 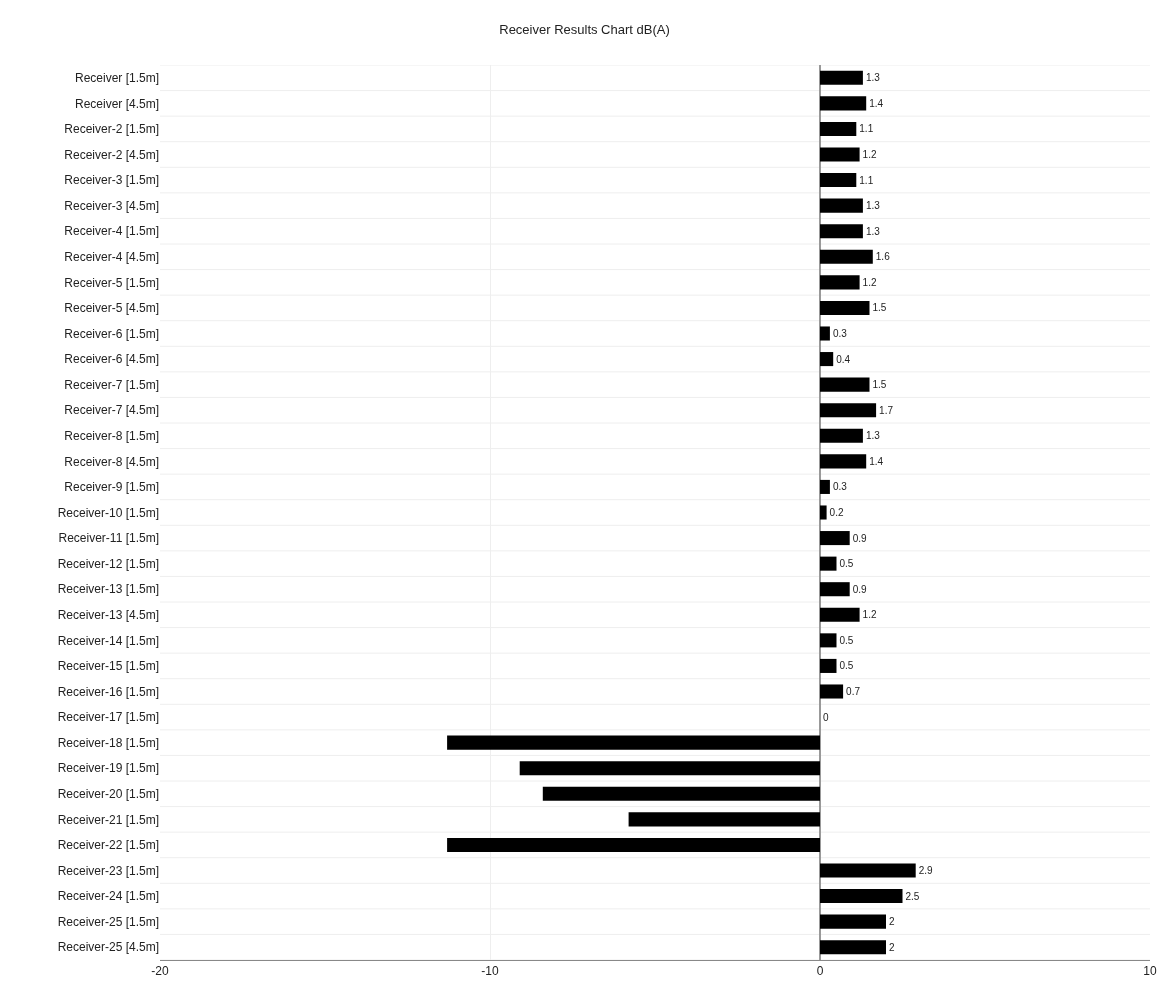 I want to click on y-tick-label: Receiver-24 [1.5m], so click(x=108, y=896).